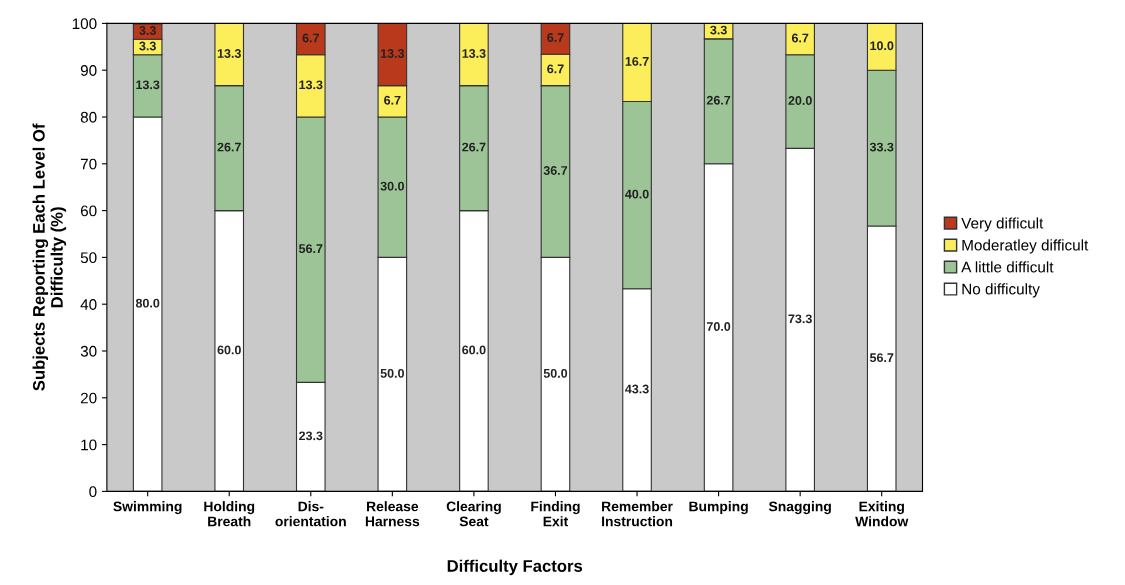 The width and height of the screenshot is (1125, 585). I want to click on x-tick-label: Exiting Window, so click(882, 514).